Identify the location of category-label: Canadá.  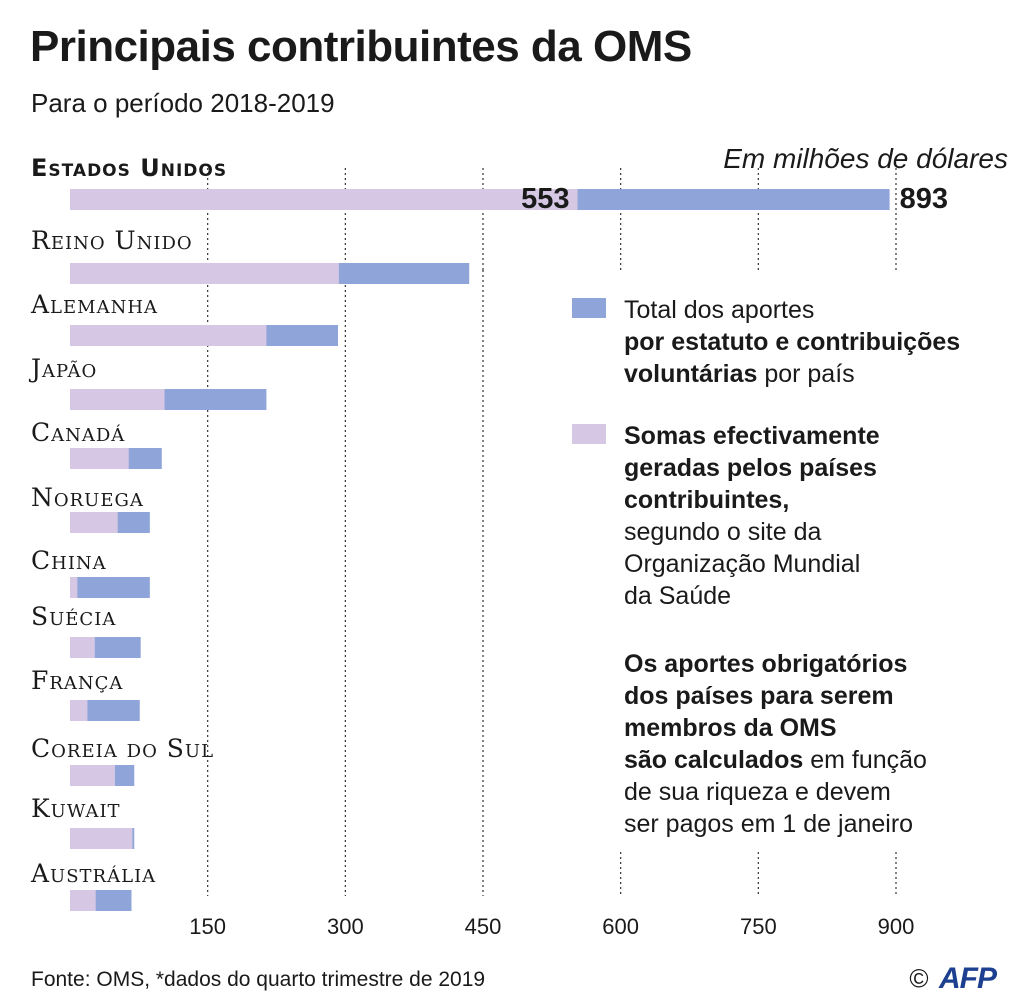
(78, 432).